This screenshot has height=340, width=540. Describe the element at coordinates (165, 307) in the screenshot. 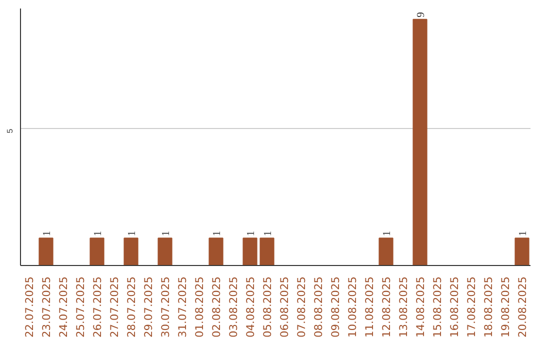

I see `x-tick-label: 30.07.2025` at that location.